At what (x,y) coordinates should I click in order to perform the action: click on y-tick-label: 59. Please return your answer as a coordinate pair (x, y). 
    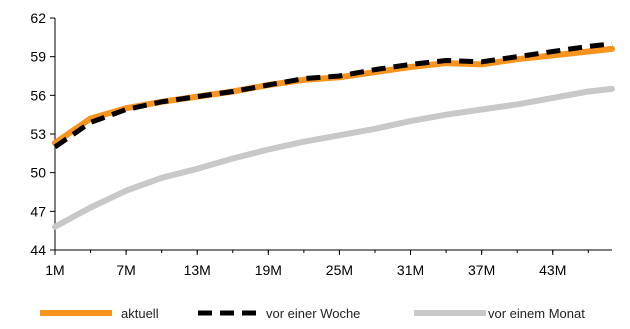
    Looking at the image, I should click on (38, 57).